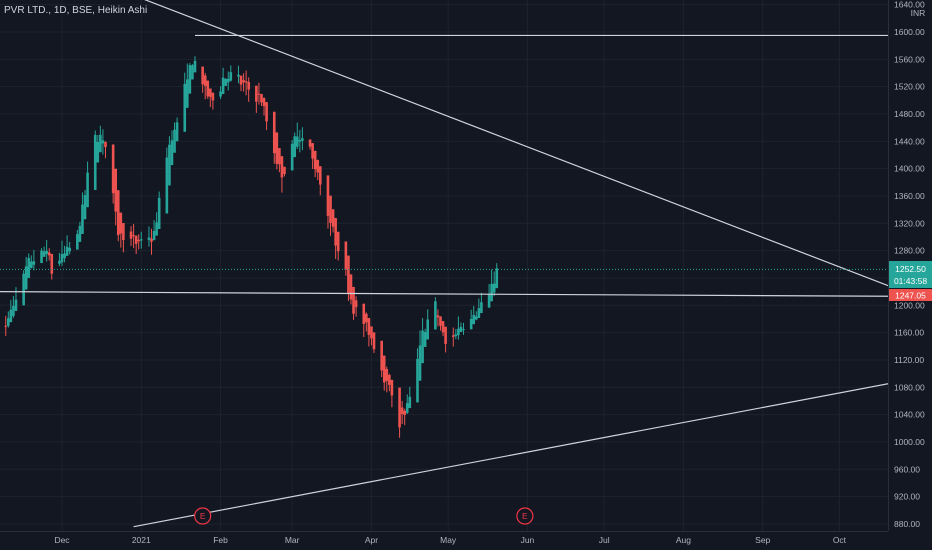  What do you see at coordinates (910, 281) in the screenshot?
I see `bar-countdown: 01:43:58` at bounding box center [910, 281].